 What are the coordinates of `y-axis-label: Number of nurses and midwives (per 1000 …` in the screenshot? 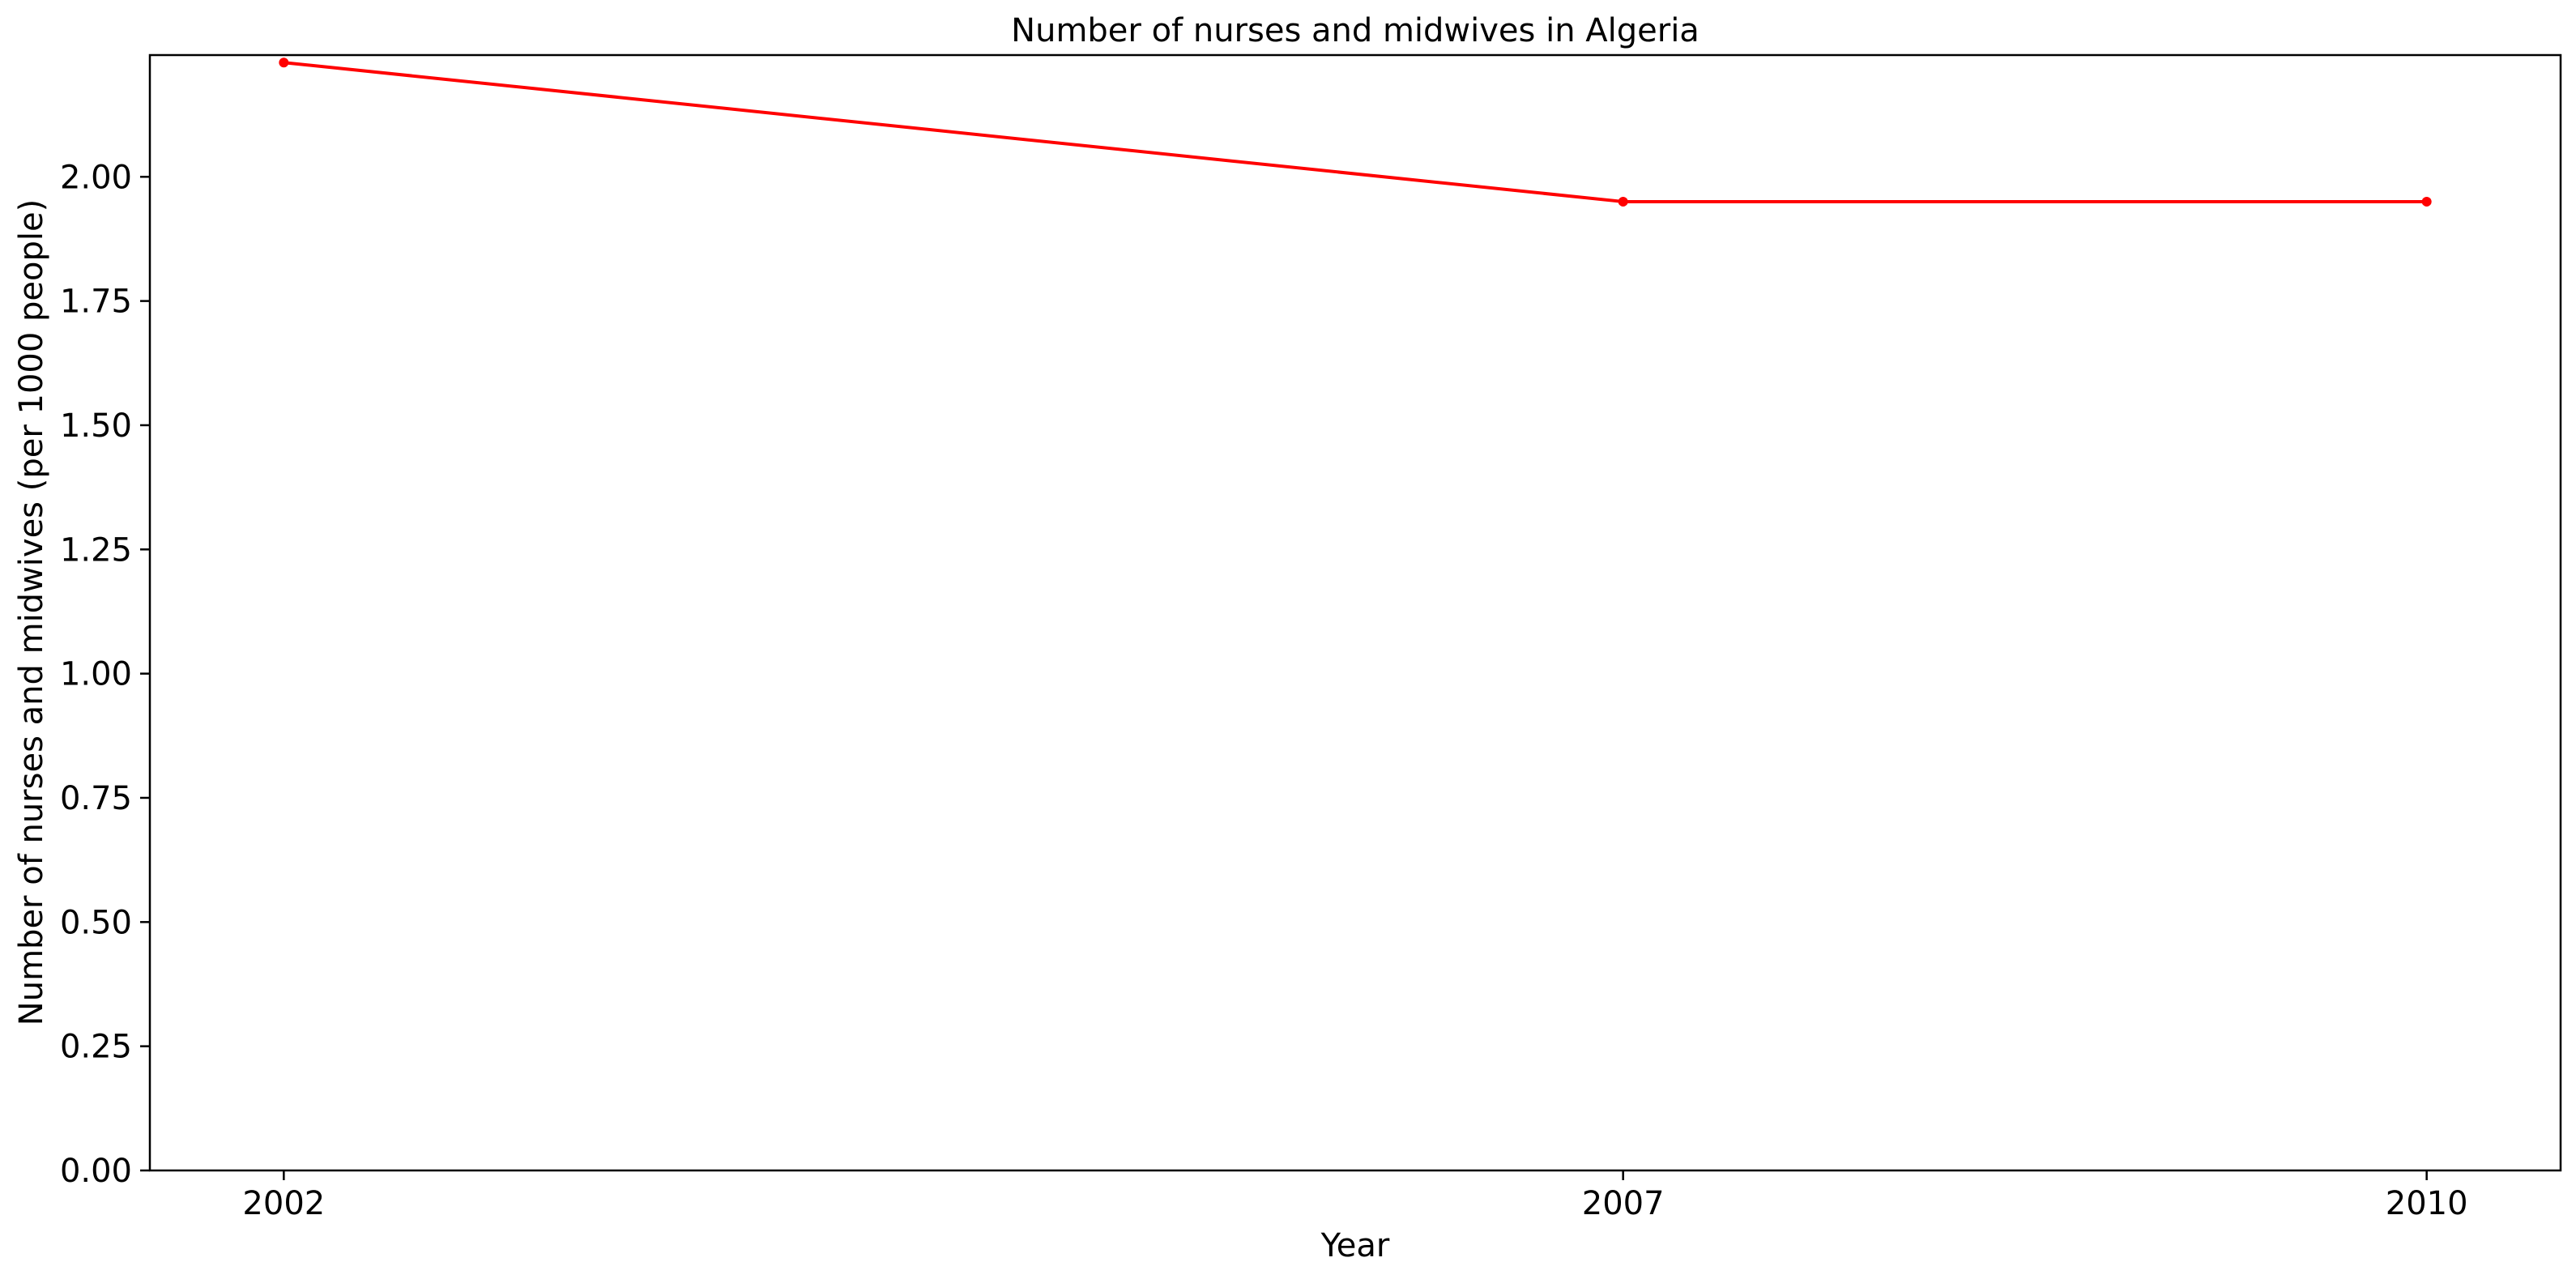 It's located at (31, 612).